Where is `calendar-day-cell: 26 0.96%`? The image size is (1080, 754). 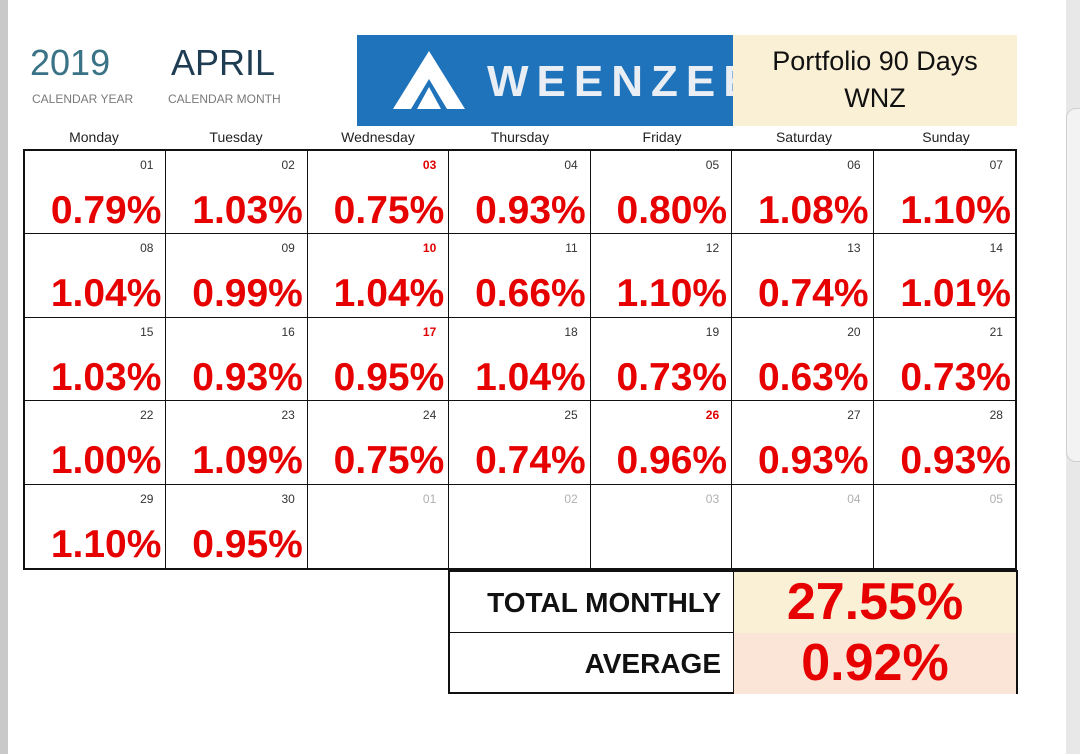 calendar-day-cell: 26 0.96% is located at coordinates (661, 443).